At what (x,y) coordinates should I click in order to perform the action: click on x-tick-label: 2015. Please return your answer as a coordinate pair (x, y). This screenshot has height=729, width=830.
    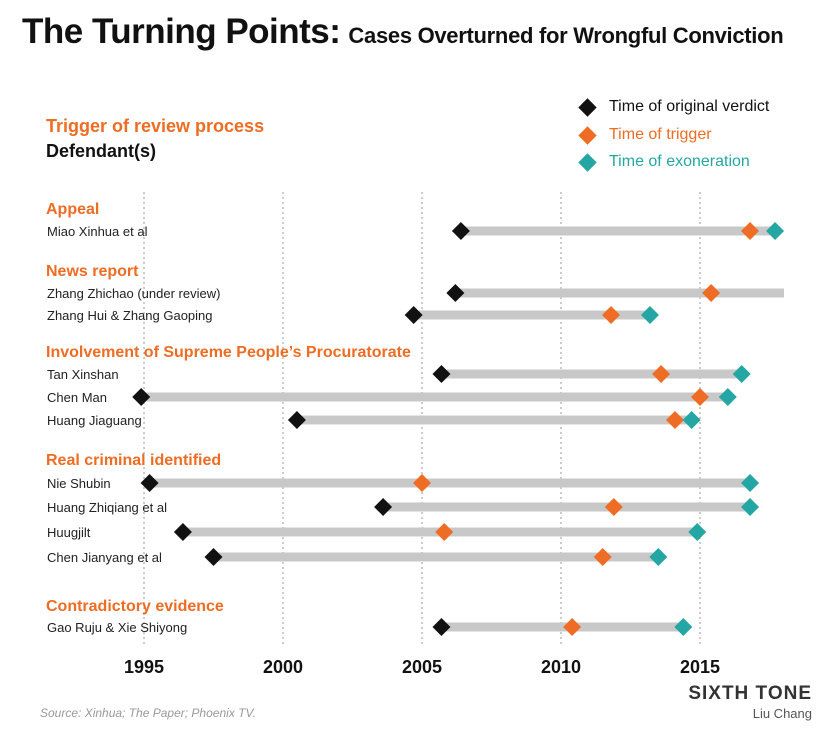
    Looking at the image, I should click on (700, 667).